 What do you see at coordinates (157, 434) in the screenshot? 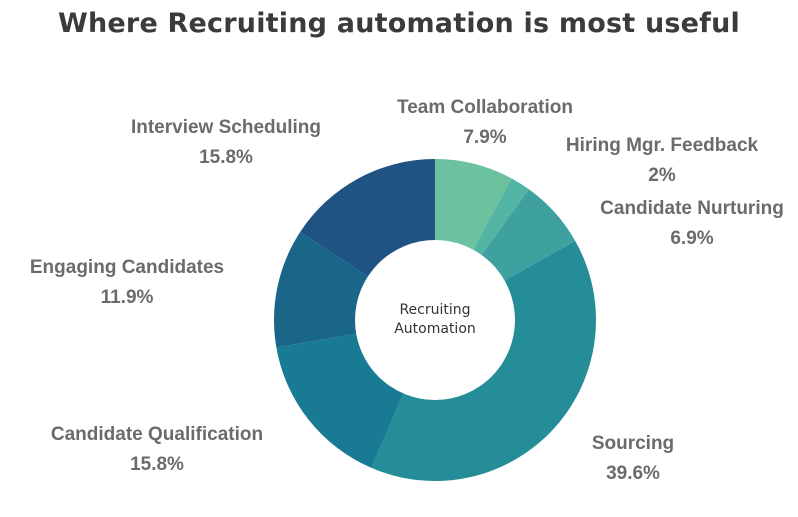
I see `slice-label-name: Candidate Qualification` at bounding box center [157, 434].